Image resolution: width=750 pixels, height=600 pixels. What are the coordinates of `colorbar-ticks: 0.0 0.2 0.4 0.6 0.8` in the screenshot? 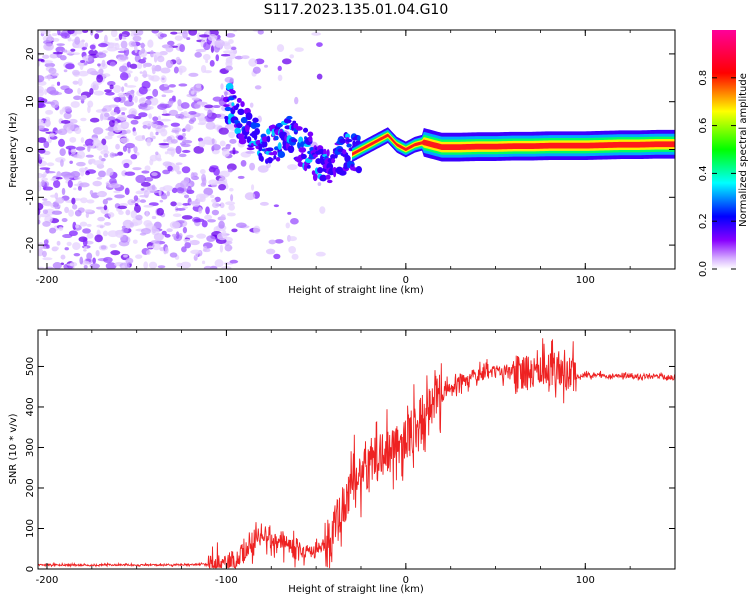 It's located at (717, 173).